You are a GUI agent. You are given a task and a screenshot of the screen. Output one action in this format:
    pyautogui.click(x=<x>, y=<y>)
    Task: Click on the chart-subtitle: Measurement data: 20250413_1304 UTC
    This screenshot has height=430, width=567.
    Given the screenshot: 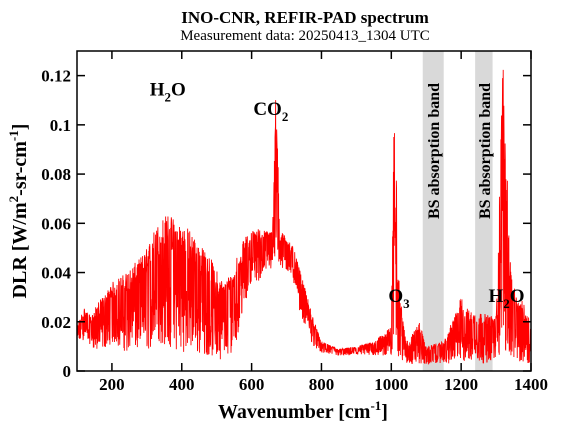 What is the action you would take?
    pyautogui.click(x=305, y=36)
    